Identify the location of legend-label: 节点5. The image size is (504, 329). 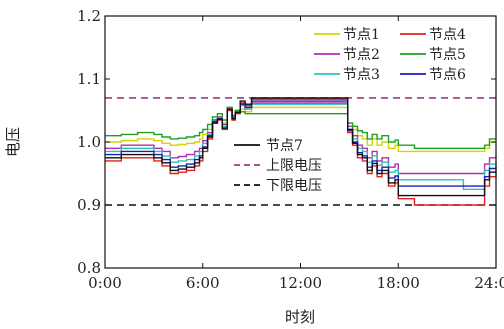
(447, 55).